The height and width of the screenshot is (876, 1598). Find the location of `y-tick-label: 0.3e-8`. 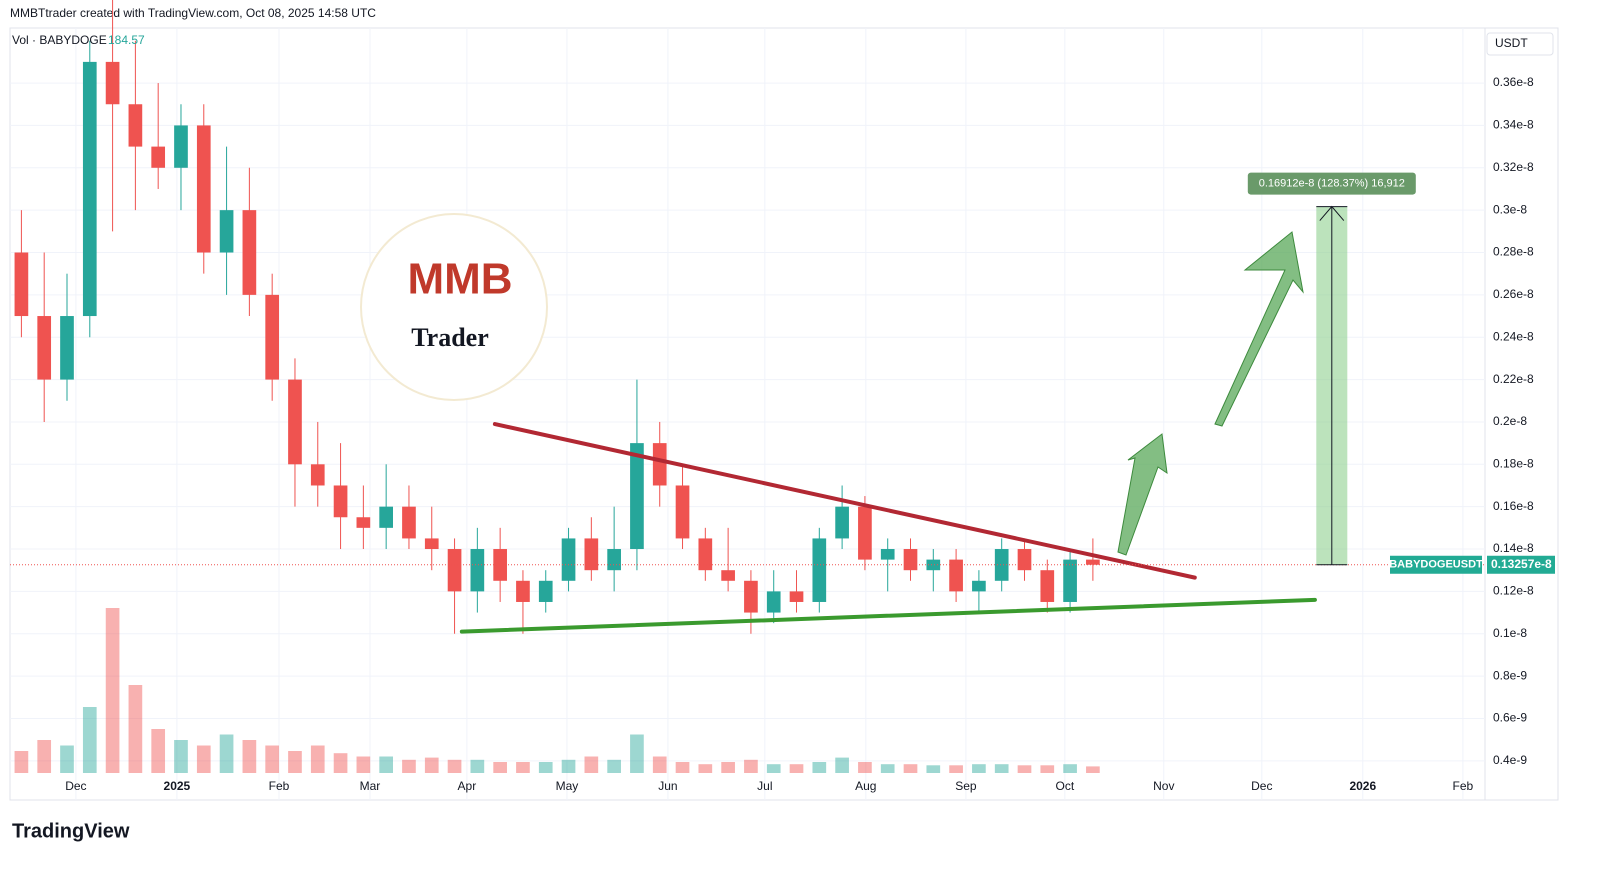

y-tick-label: 0.3e-8 is located at coordinates (1510, 209).